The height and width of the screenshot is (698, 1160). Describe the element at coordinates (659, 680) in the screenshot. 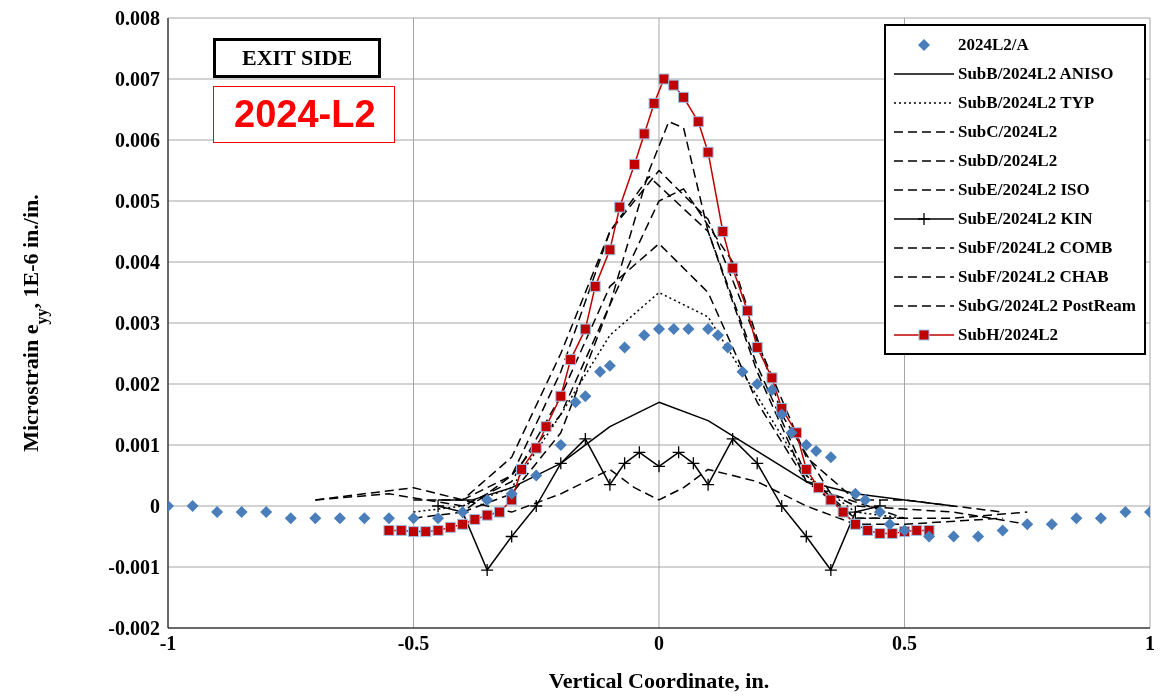

I see `x-axis-title: Vertical Coordinate, in.` at that location.